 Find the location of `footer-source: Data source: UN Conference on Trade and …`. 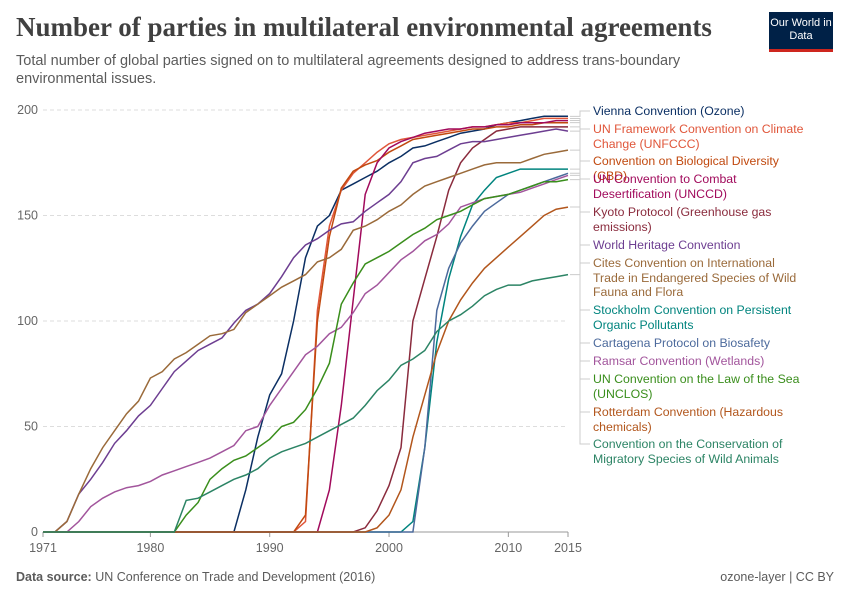

footer-source: Data source: UN Conference on Trade and … is located at coordinates (195, 577).